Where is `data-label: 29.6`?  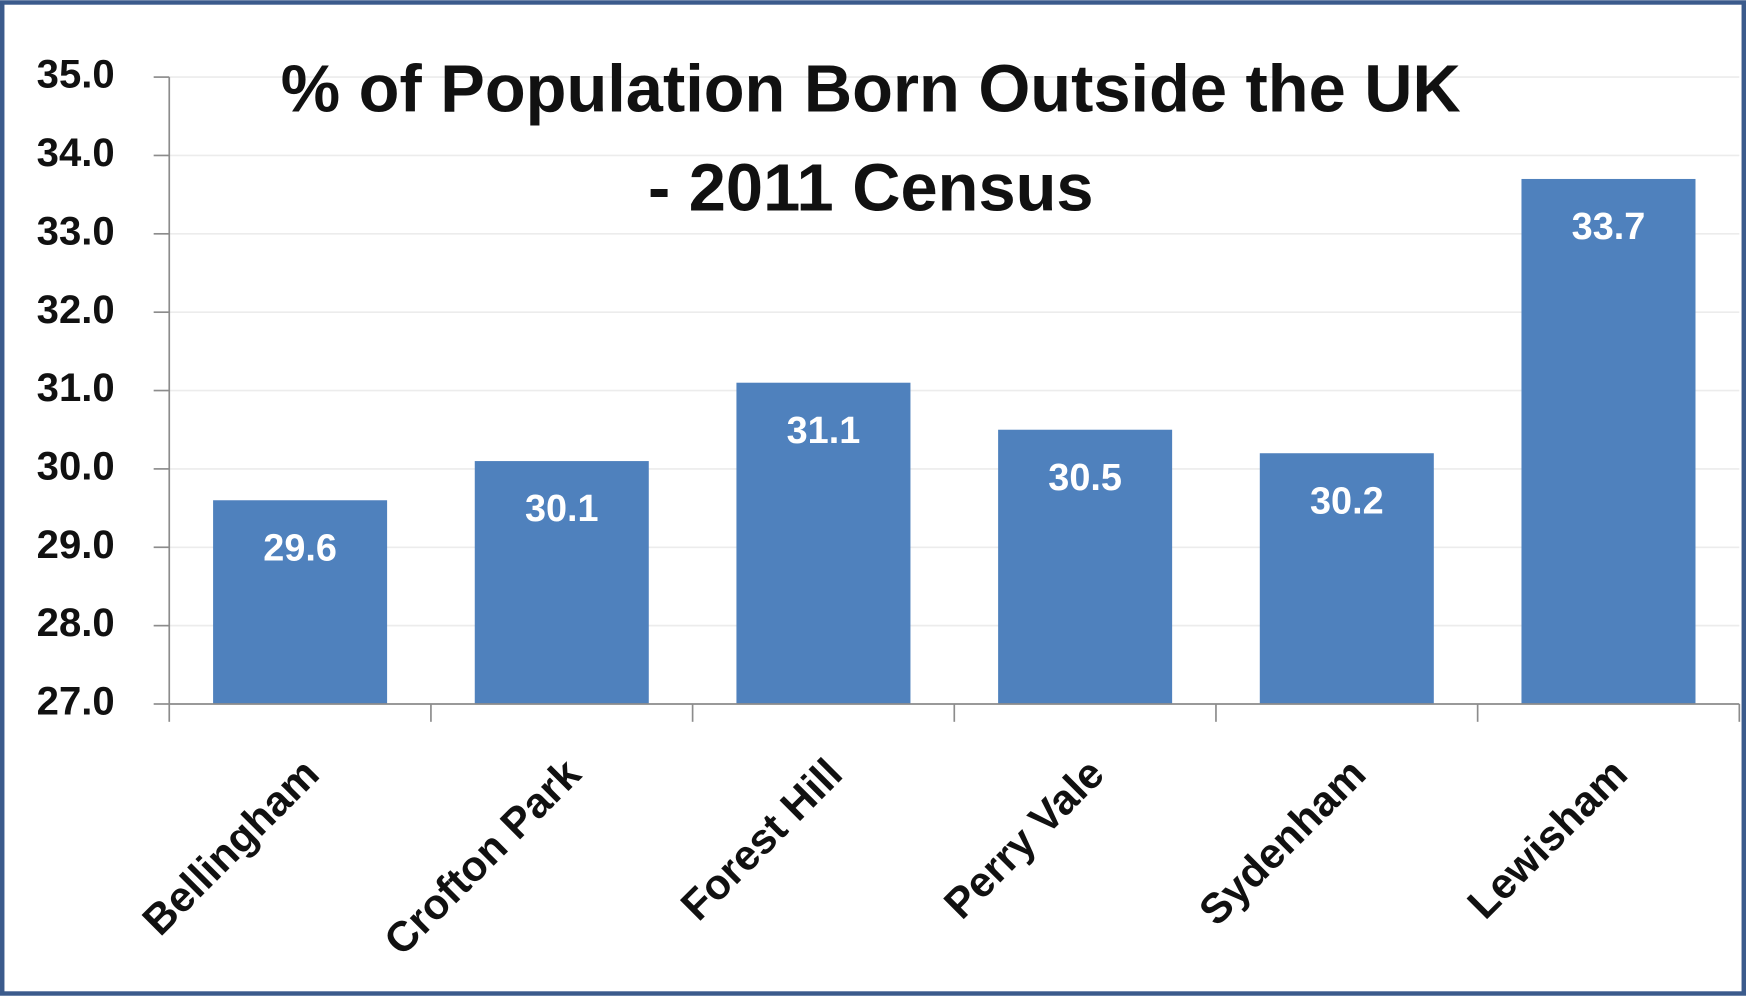 data-label: 29.6 is located at coordinates (300, 548).